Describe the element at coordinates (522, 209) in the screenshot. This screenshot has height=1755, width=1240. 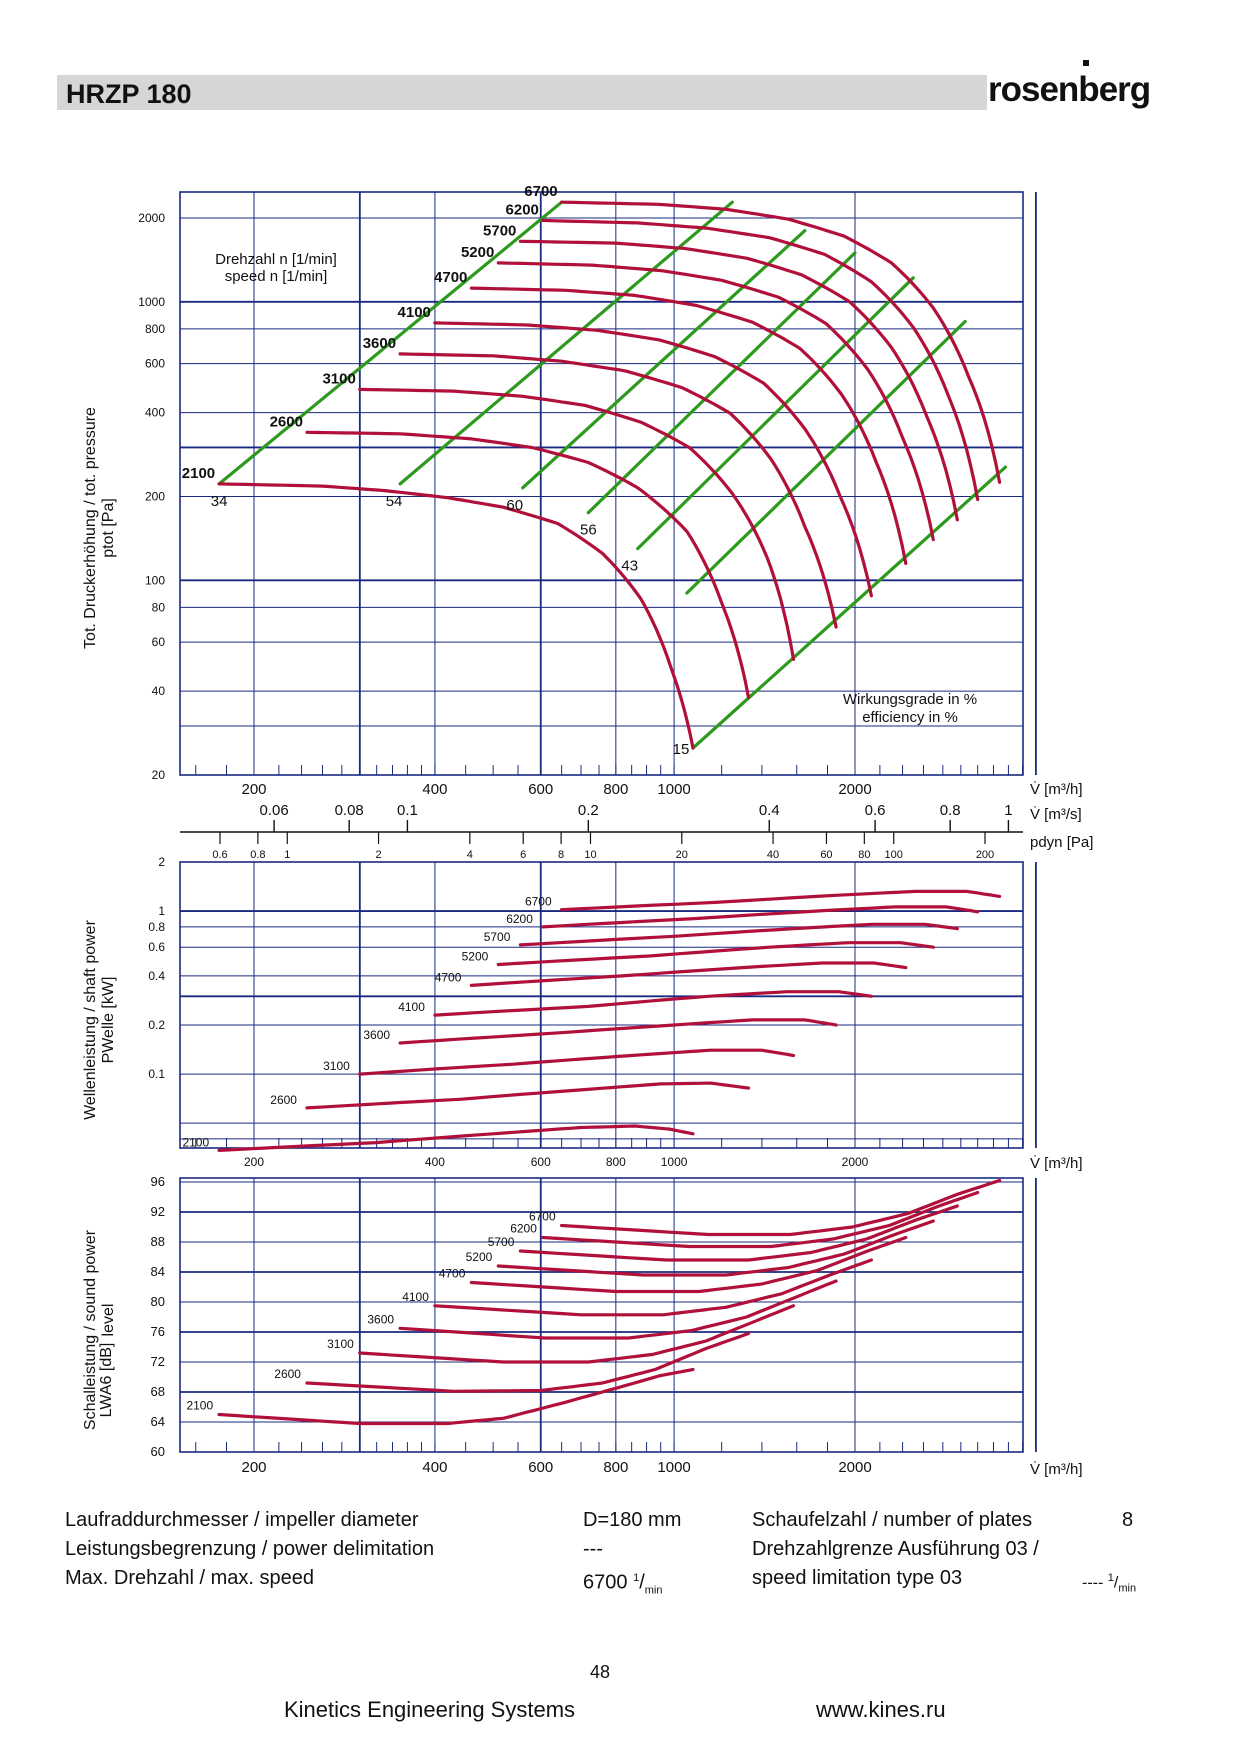
I see `speed-label-6200: 6200` at that location.